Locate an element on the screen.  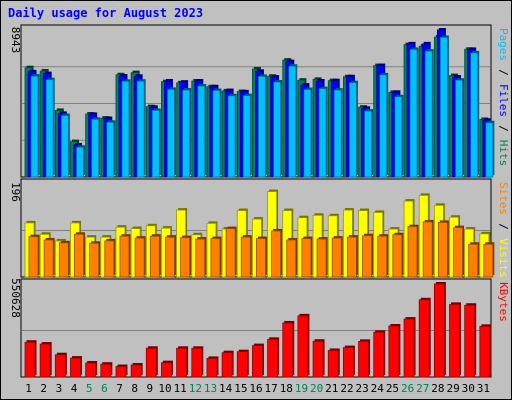
legend-pages: Pages is located at coordinates (503, 44).